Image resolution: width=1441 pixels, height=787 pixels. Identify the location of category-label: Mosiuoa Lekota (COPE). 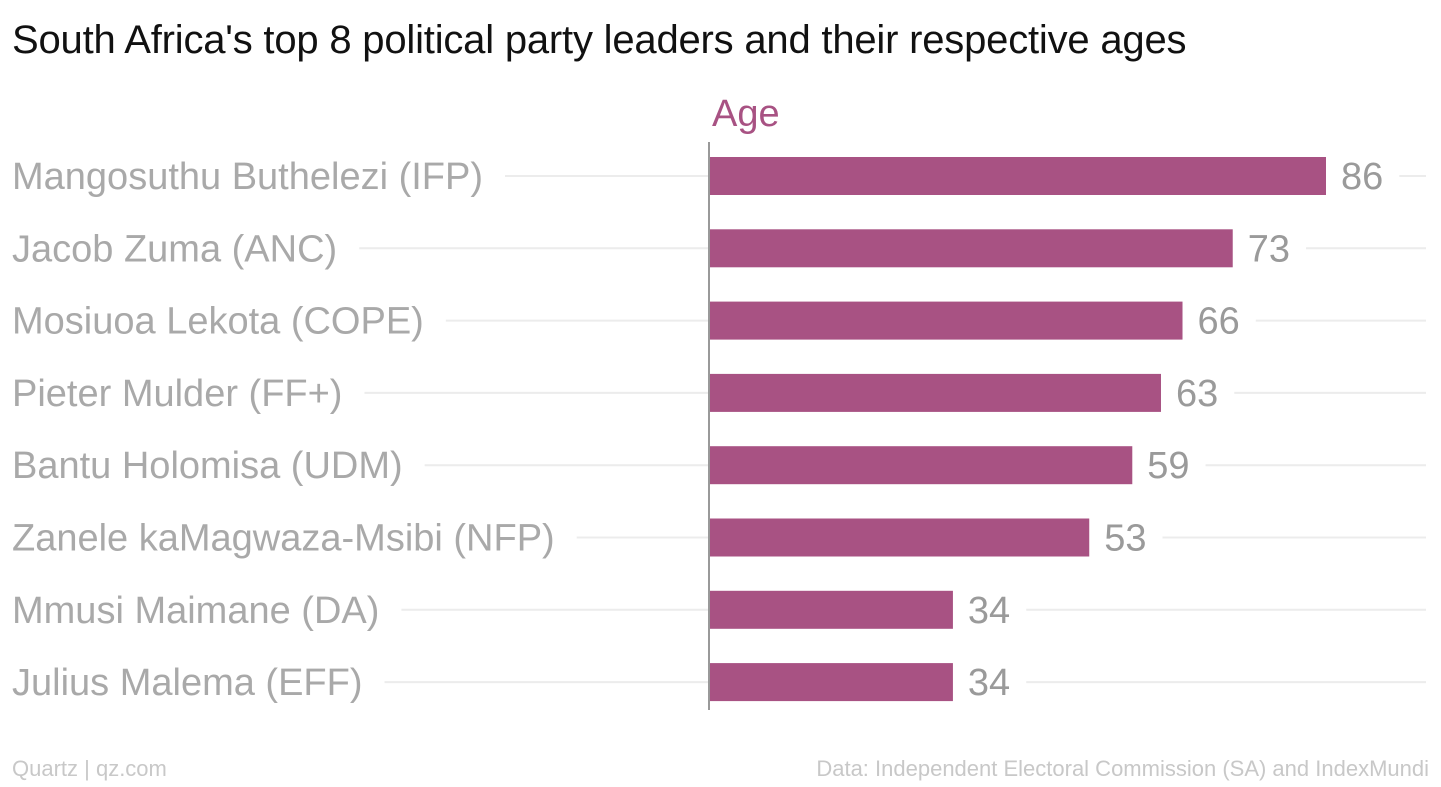
(218, 322).